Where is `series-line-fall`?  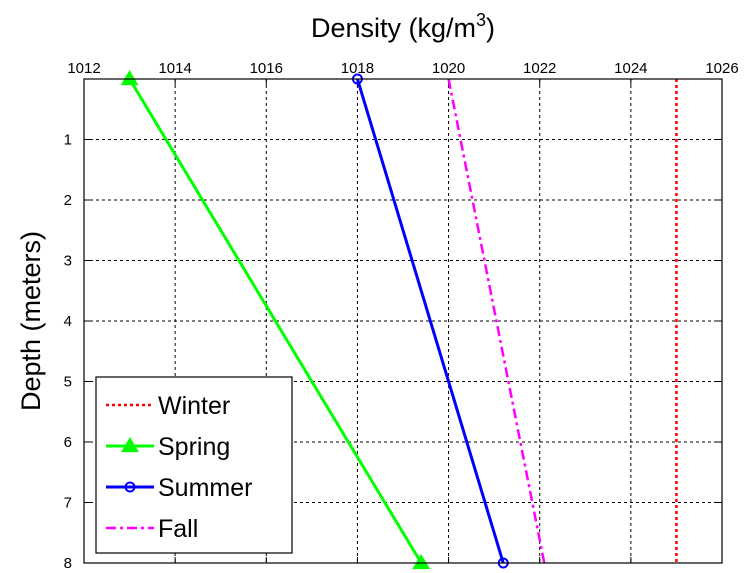
series-line-fall is located at coordinates (496, 321).